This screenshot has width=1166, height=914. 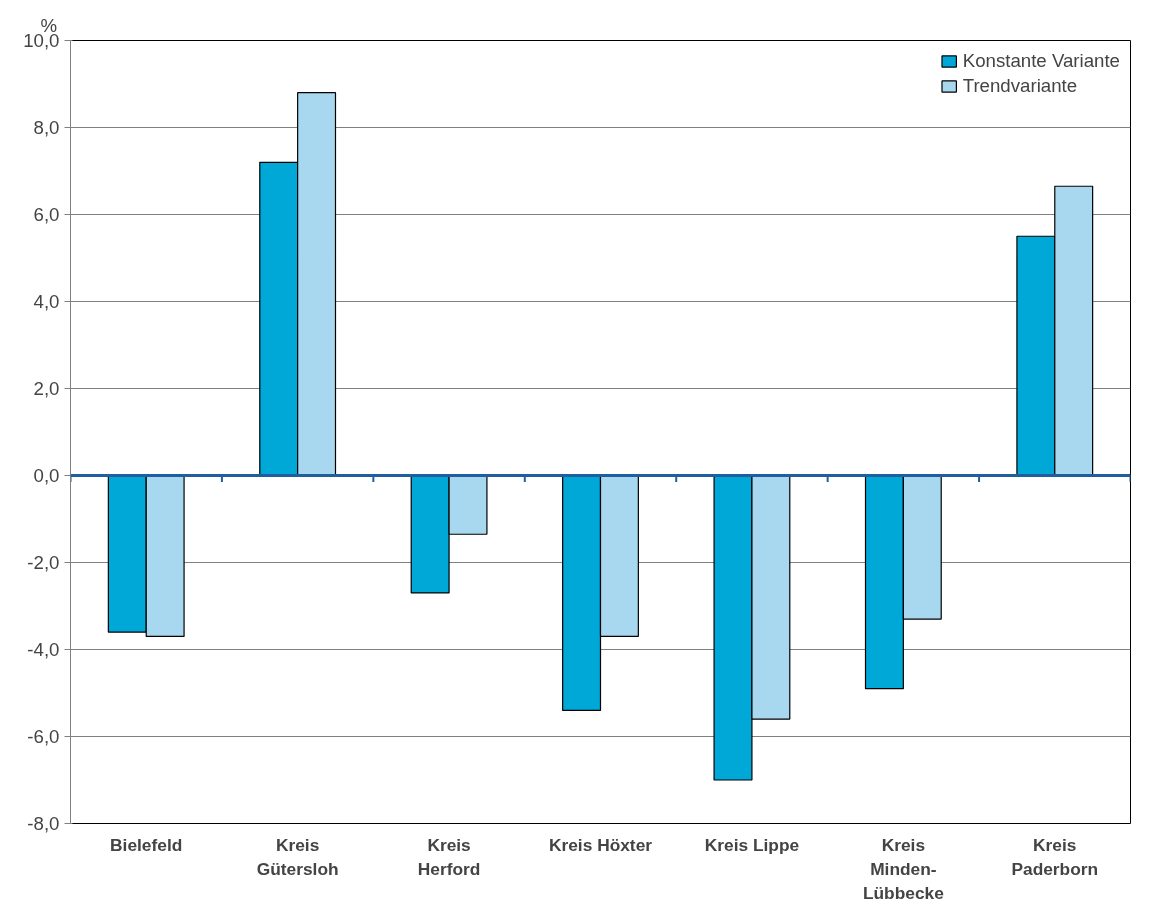 What do you see at coordinates (600, 844) in the screenshot?
I see `x-tick-label: Kreis Höxter` at bounding box center [600, 844].